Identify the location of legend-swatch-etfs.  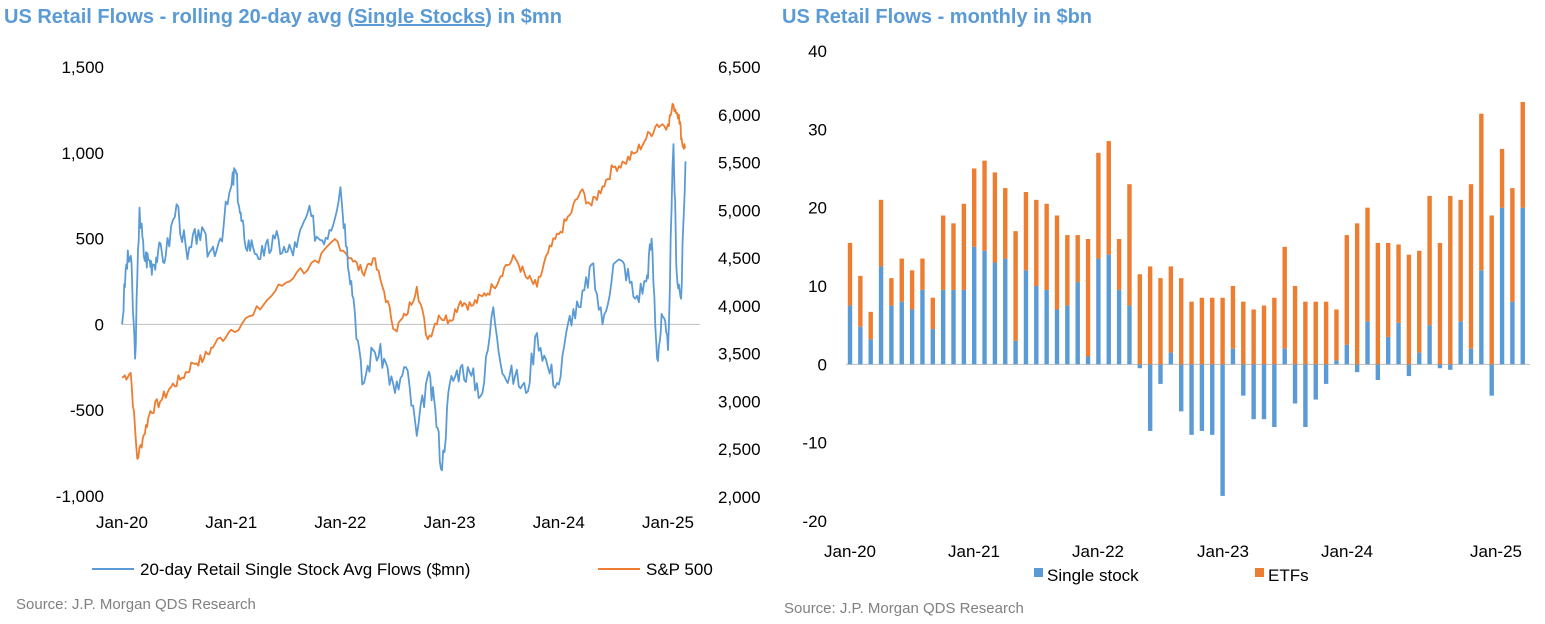
(1259, 572).